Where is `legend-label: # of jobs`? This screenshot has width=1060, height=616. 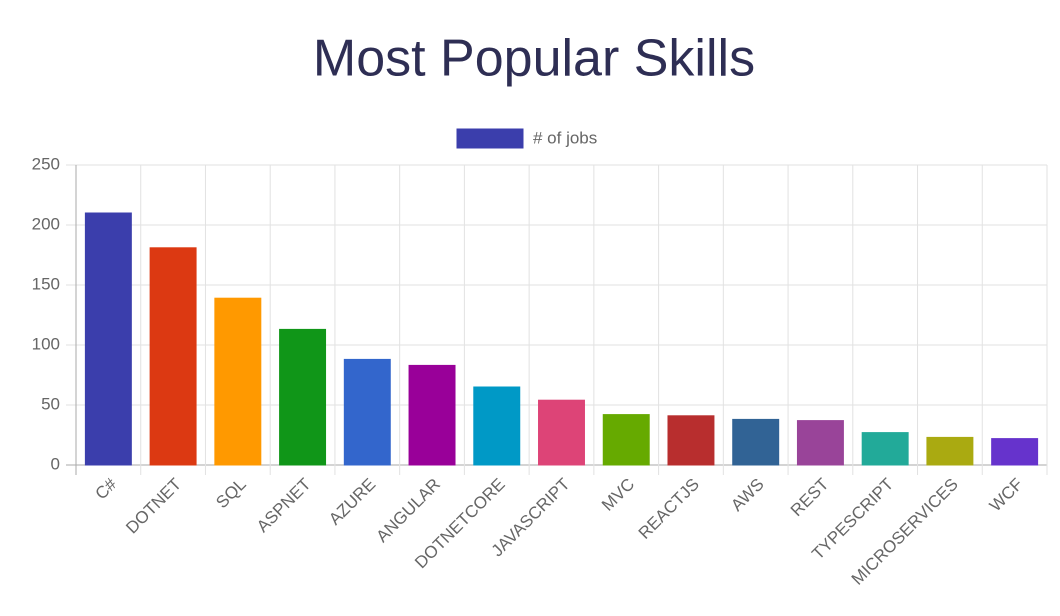 legend-label: # of jobs is located at coordinates (565, 137).